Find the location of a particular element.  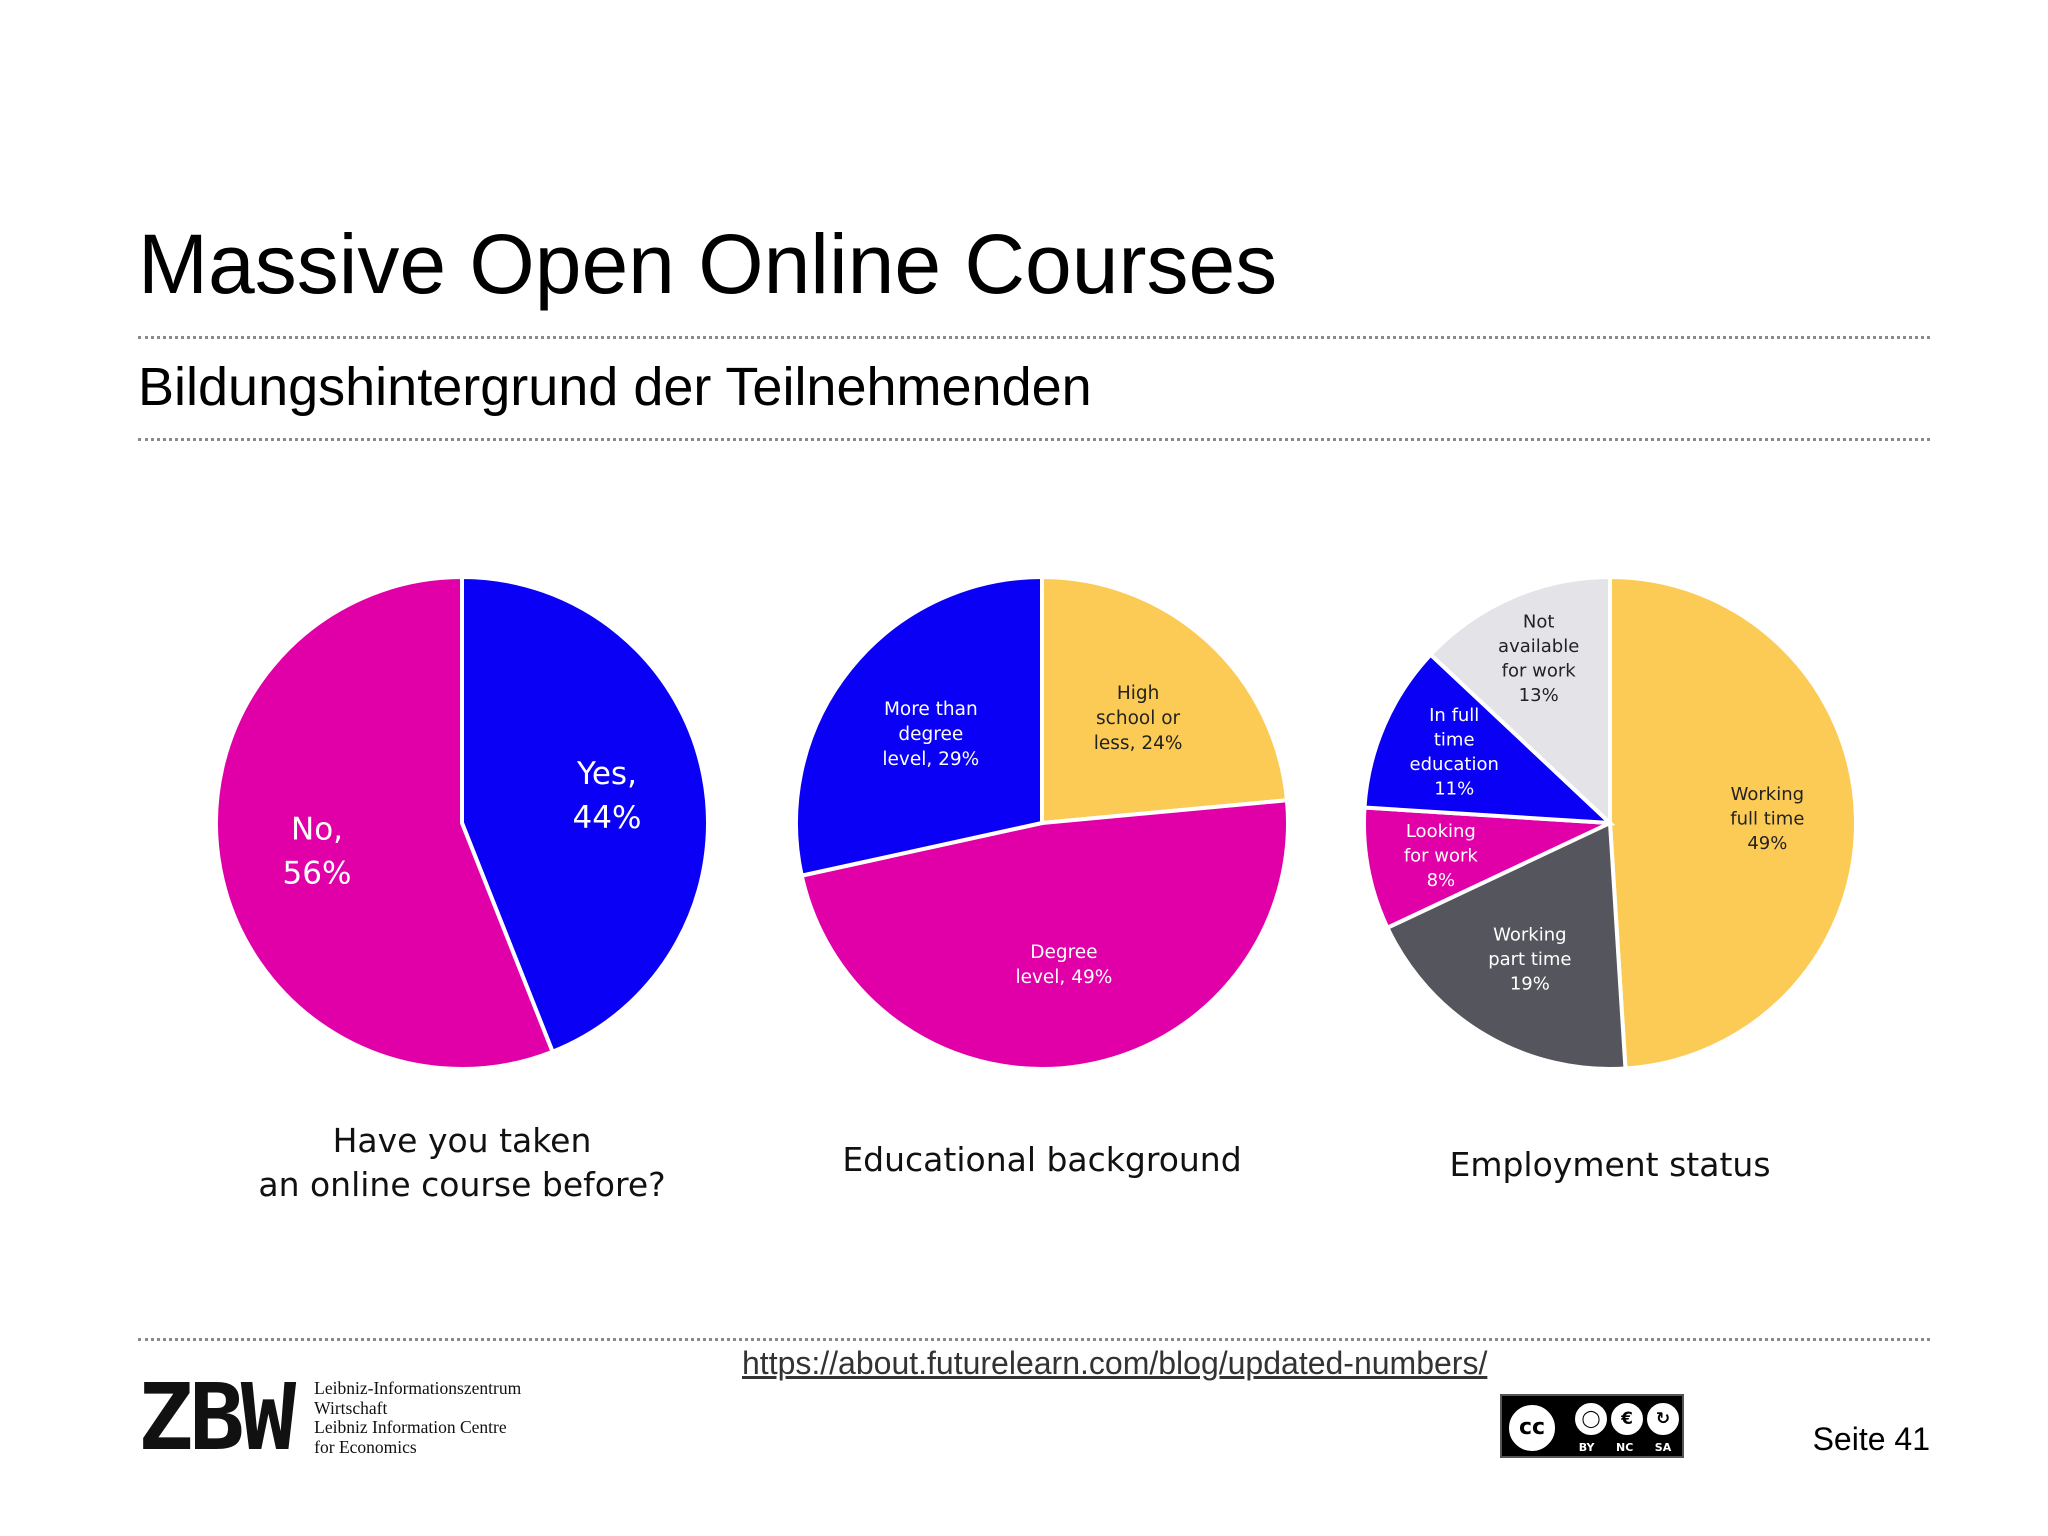

pie-slice-label: No, 56% is located at coordinates (317, 852).